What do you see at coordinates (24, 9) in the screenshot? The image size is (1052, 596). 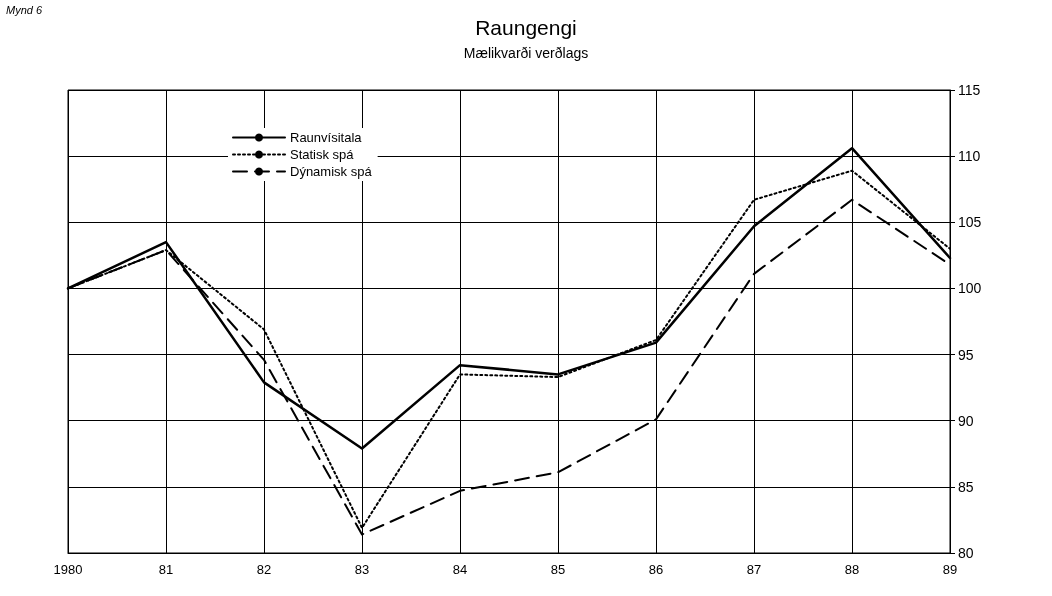 I see `text: Mynd 6` at bounding box center [24, 9].